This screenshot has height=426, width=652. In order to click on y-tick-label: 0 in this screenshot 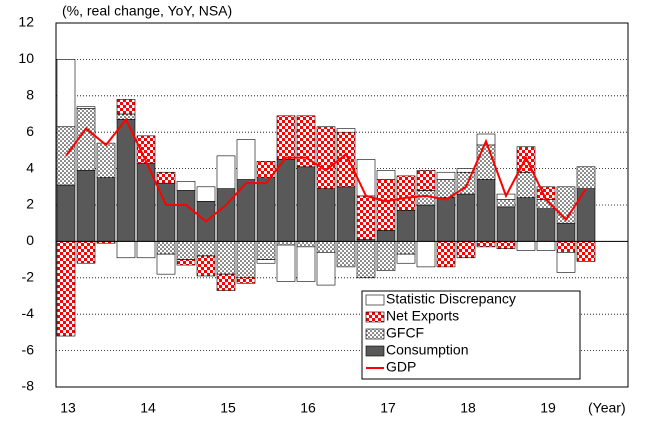, I will do `click(30, 240)`.